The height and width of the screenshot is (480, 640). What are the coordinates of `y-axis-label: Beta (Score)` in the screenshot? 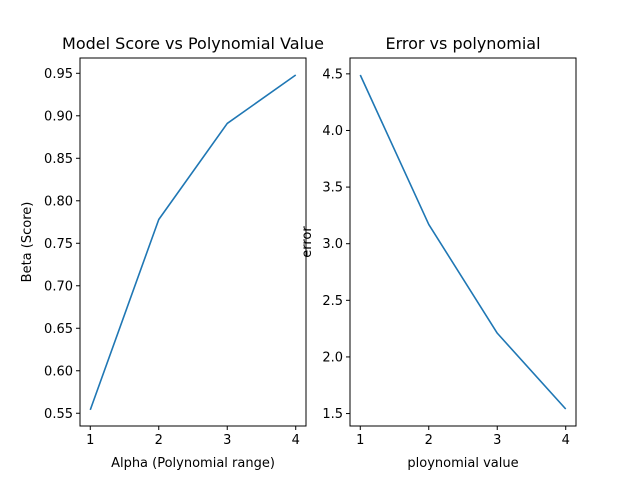 It's located at (27, 242).